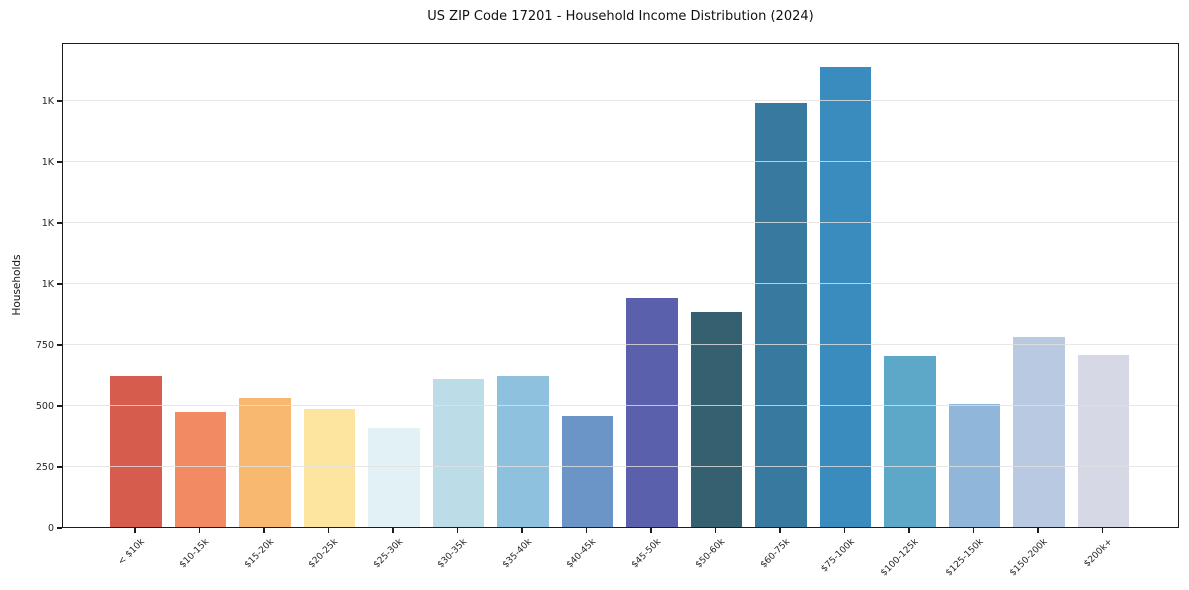 This screenshot has height=590, width=1189. Describe the element at coordinates (965, 558) in the screenshot. I see `x-tick-label: $125-150k` at that location.